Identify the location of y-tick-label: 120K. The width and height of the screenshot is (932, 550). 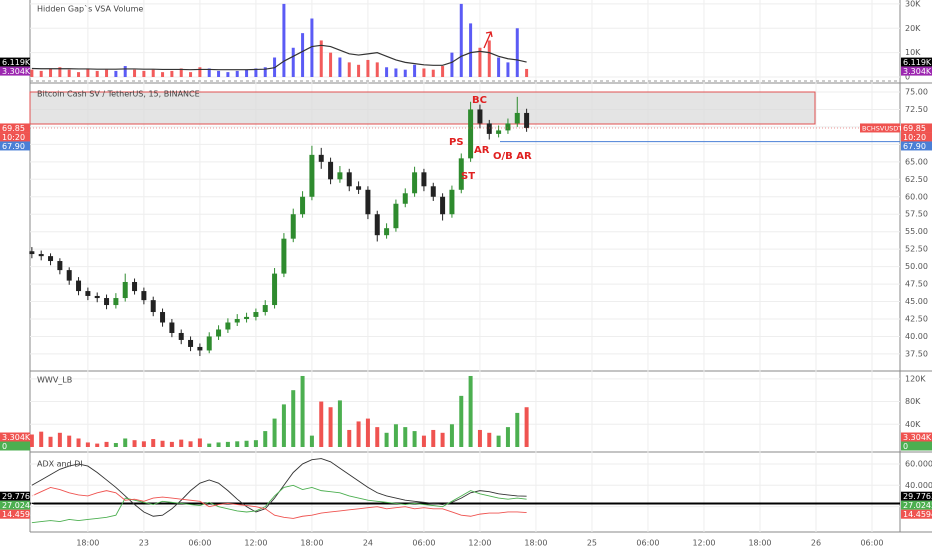
(915, 378).